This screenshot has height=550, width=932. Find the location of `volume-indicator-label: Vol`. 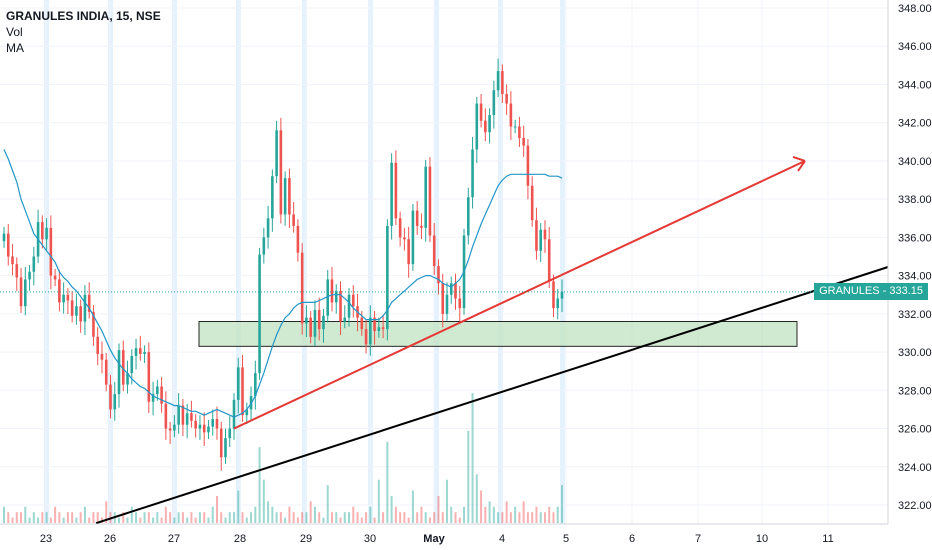

volume-indicator-label: Vol is located at coordinates (14, 32).